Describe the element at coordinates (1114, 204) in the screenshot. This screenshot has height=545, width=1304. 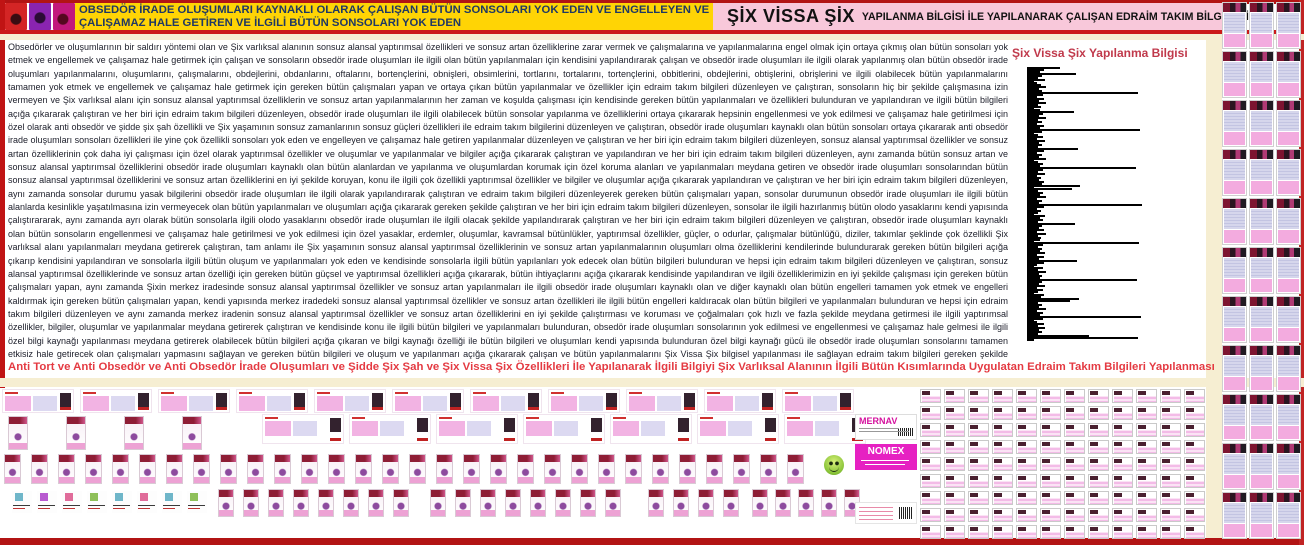
I see `chart-bars` at that location.